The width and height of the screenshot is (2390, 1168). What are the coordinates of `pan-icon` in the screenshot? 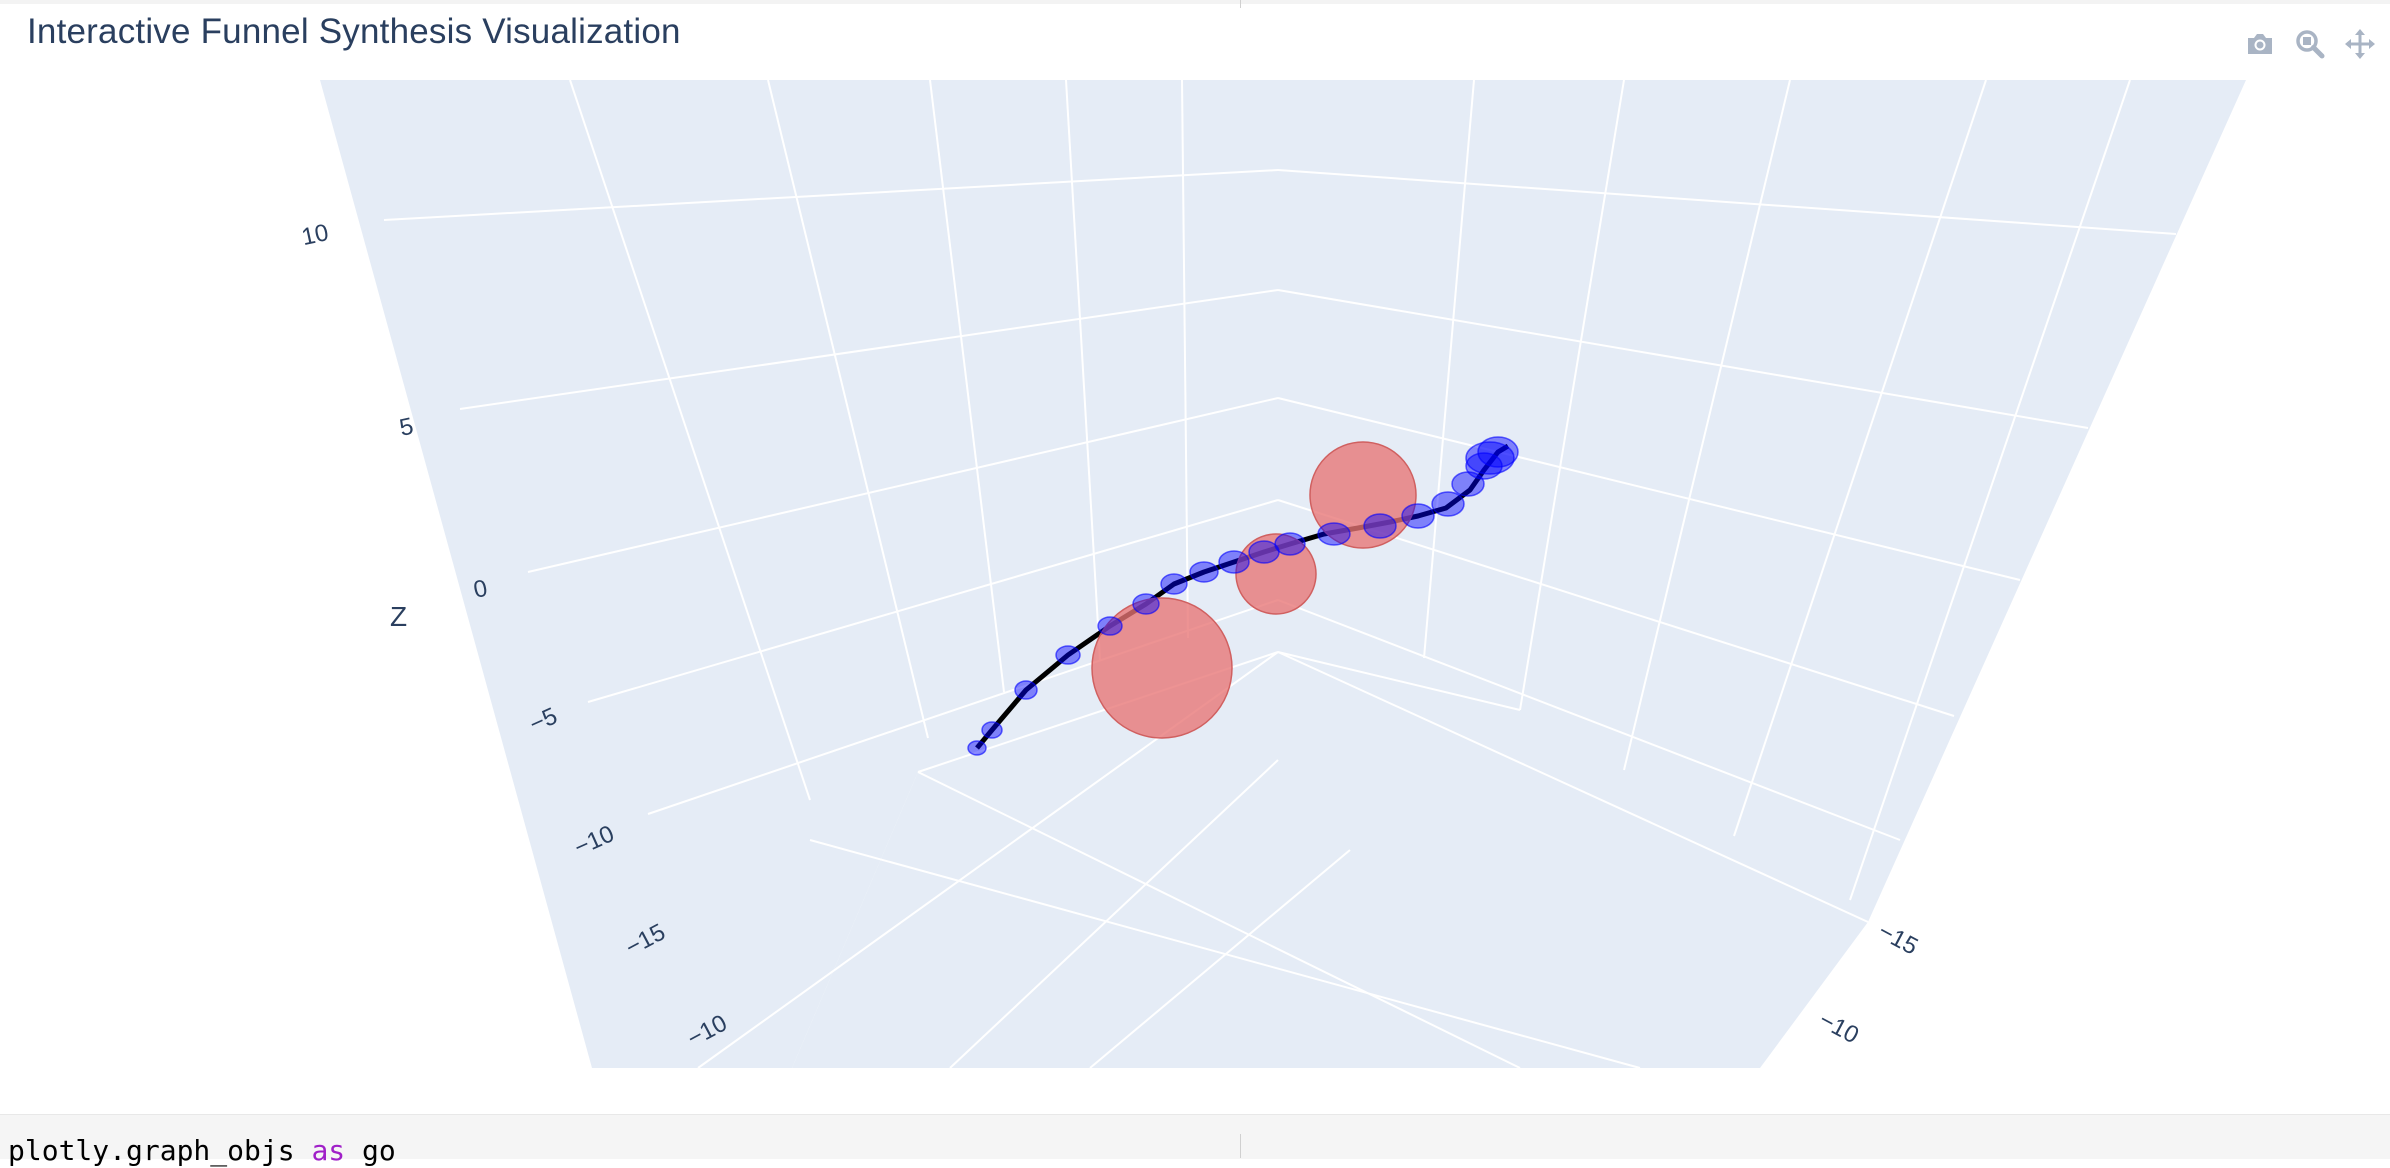 It's located at (2360, 44).